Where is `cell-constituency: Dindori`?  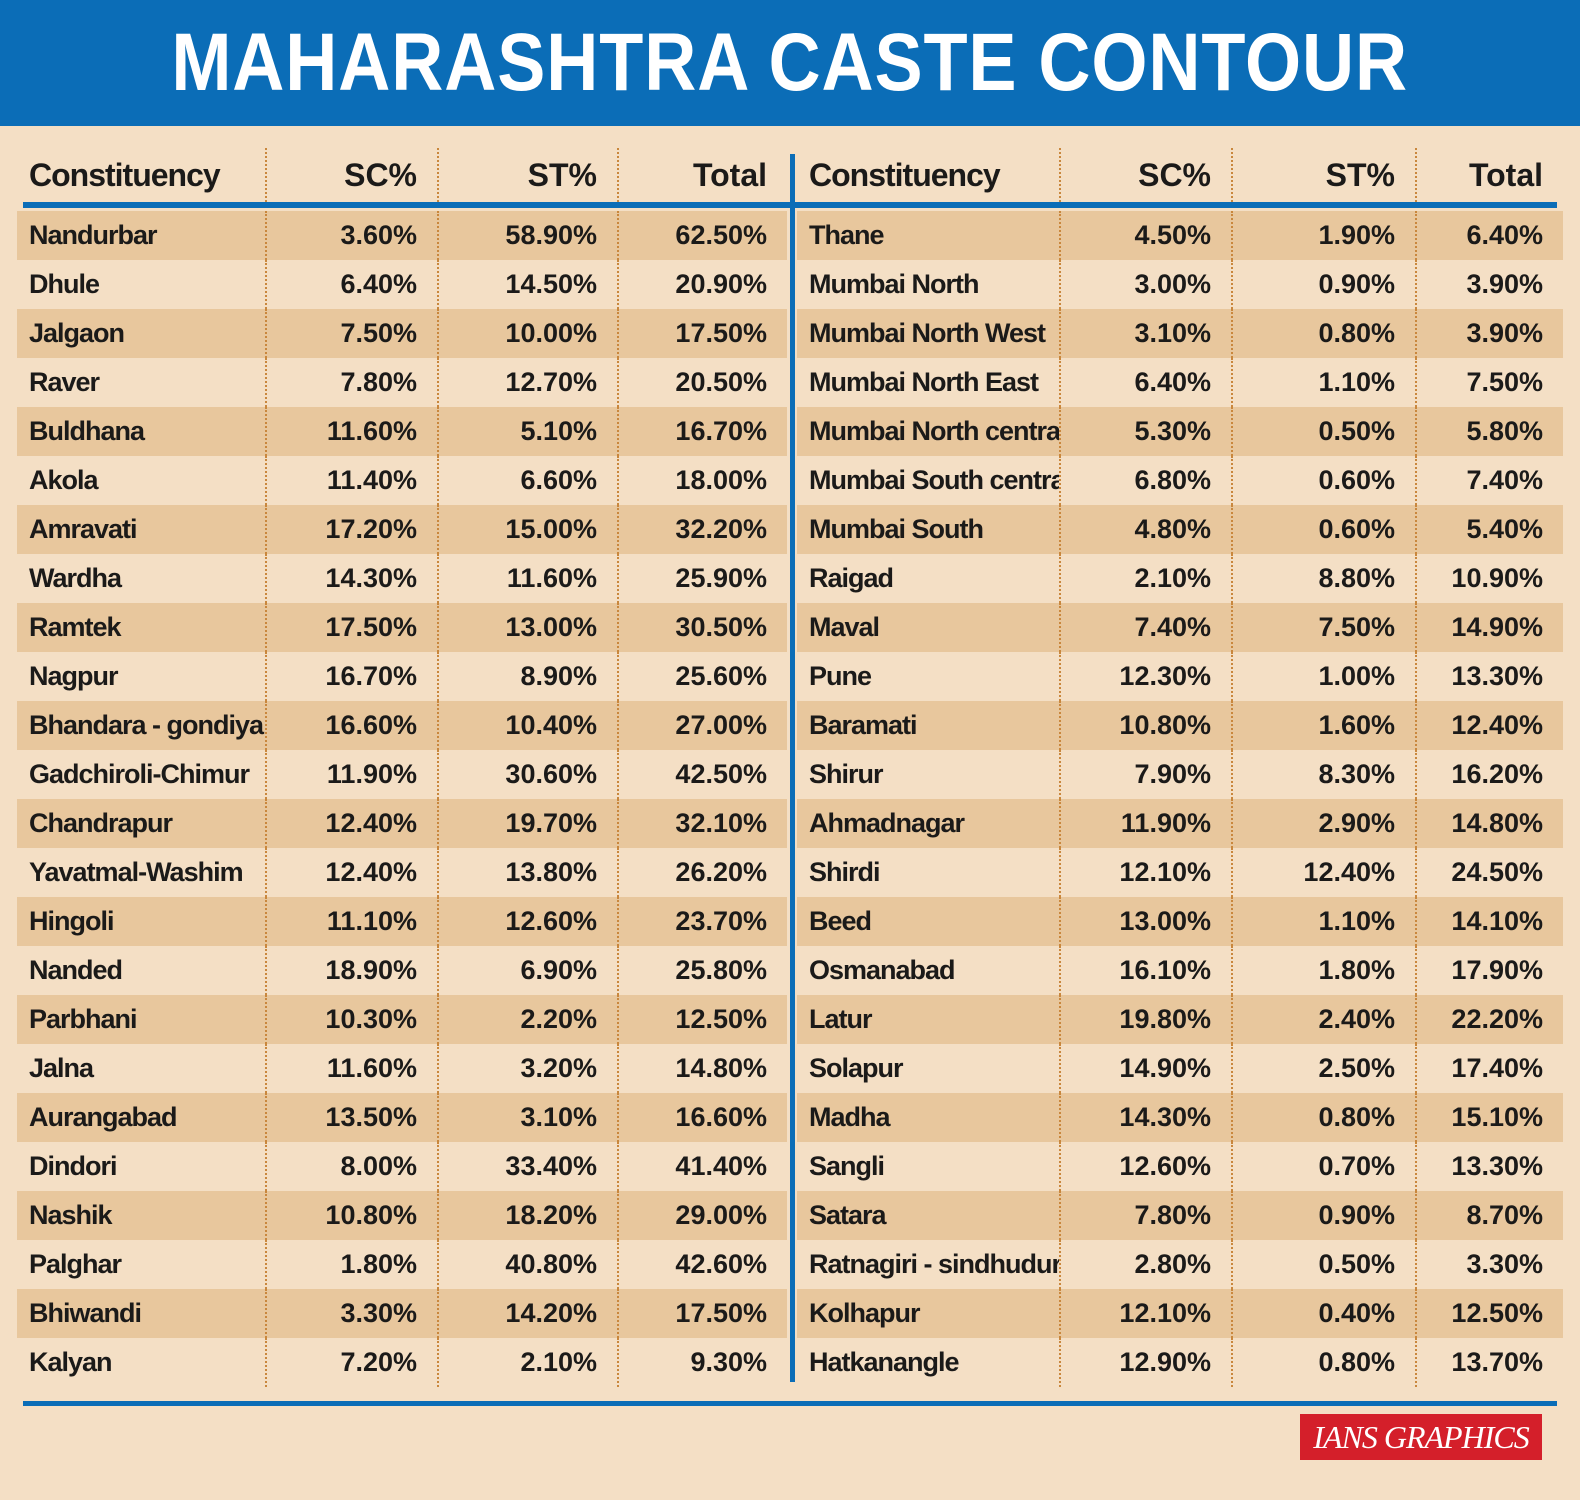
cell-constituency: Dindori is located at coordinates (73, 1166).